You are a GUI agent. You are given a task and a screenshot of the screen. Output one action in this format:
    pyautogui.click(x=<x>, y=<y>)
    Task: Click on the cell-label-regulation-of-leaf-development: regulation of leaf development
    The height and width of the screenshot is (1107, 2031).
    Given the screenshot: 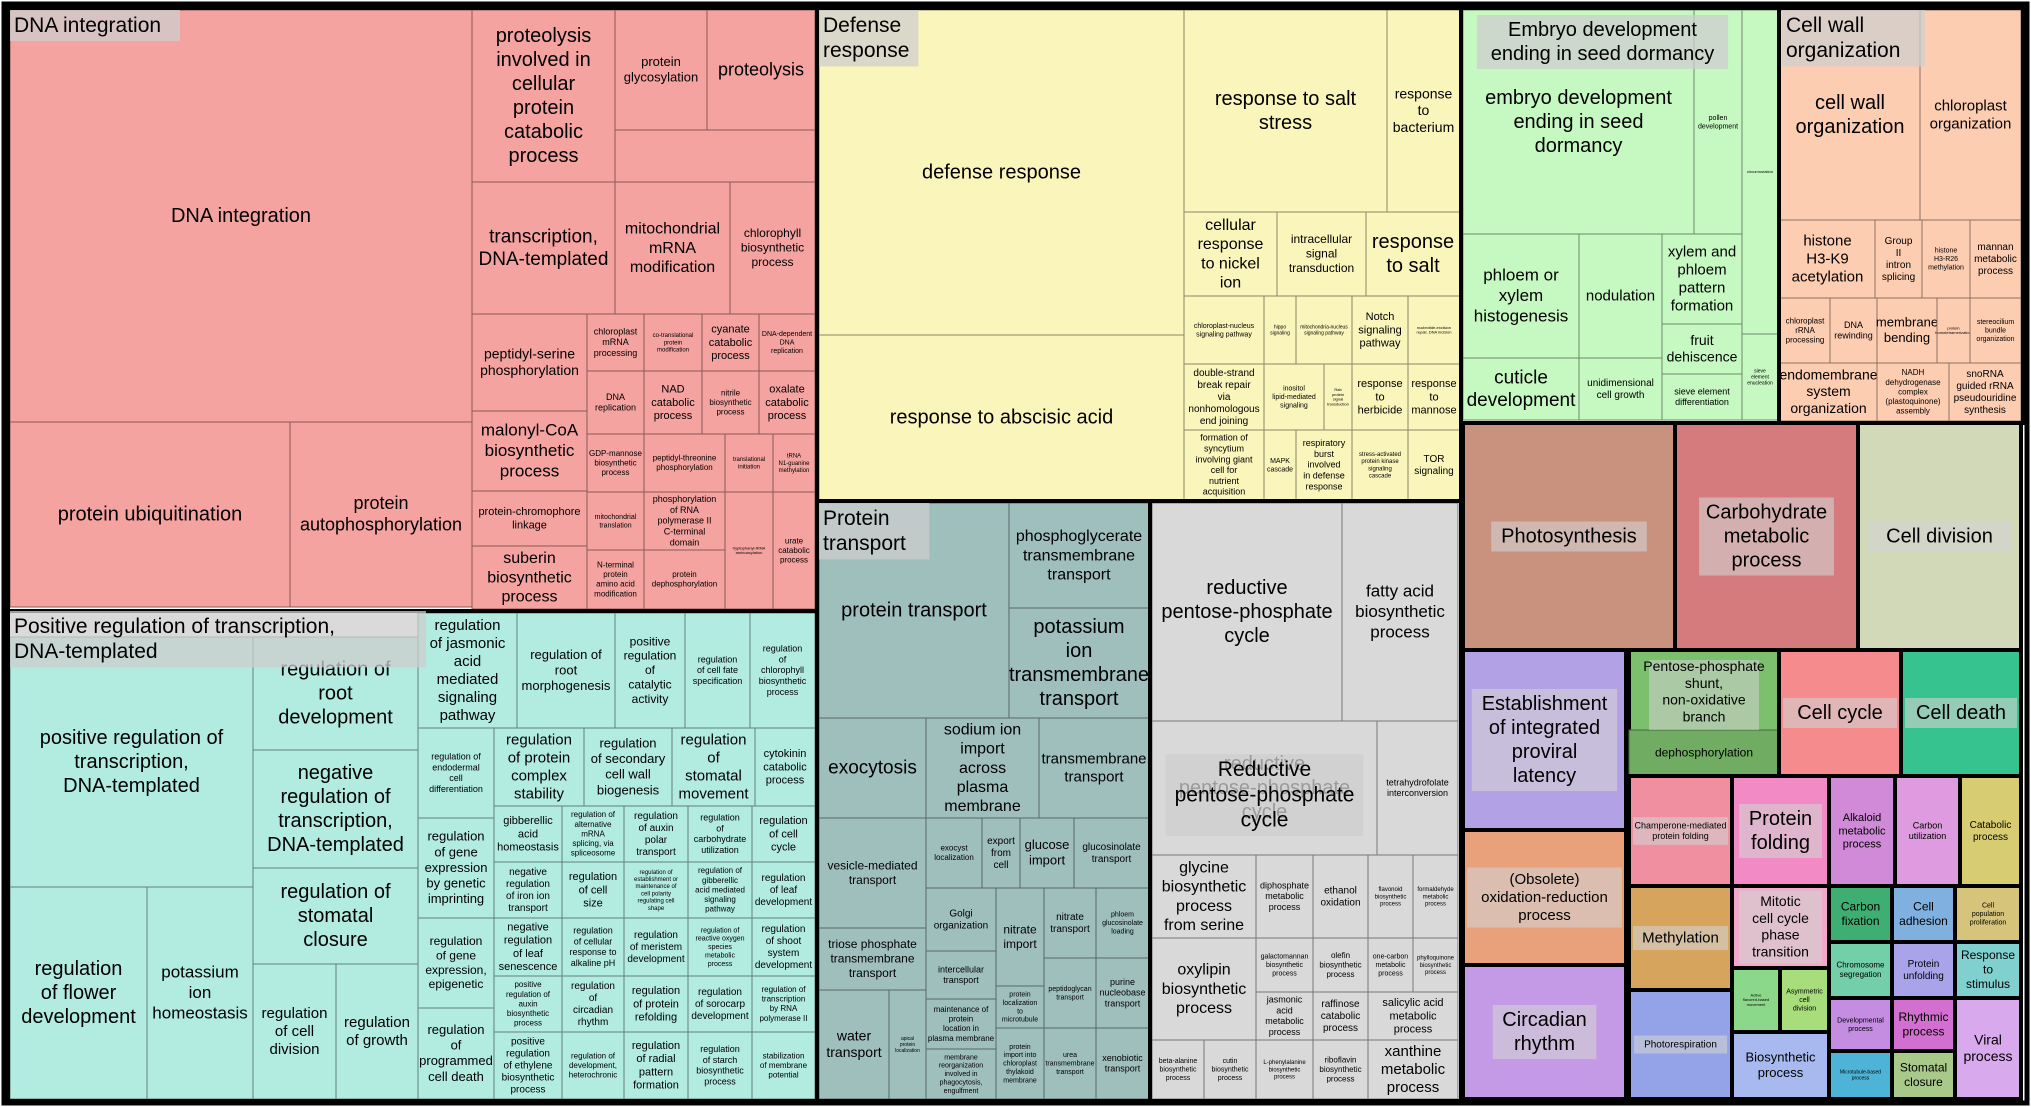 What is the action you would take?
    pyautogui.click(x=783, y=890)
    